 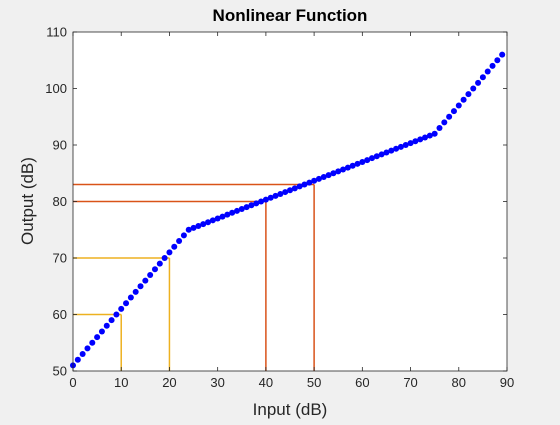 What do you see at coordinates (60, 258) in the screenshot?
I see `y-tick-label: 70` at bounding box center [60, 258].